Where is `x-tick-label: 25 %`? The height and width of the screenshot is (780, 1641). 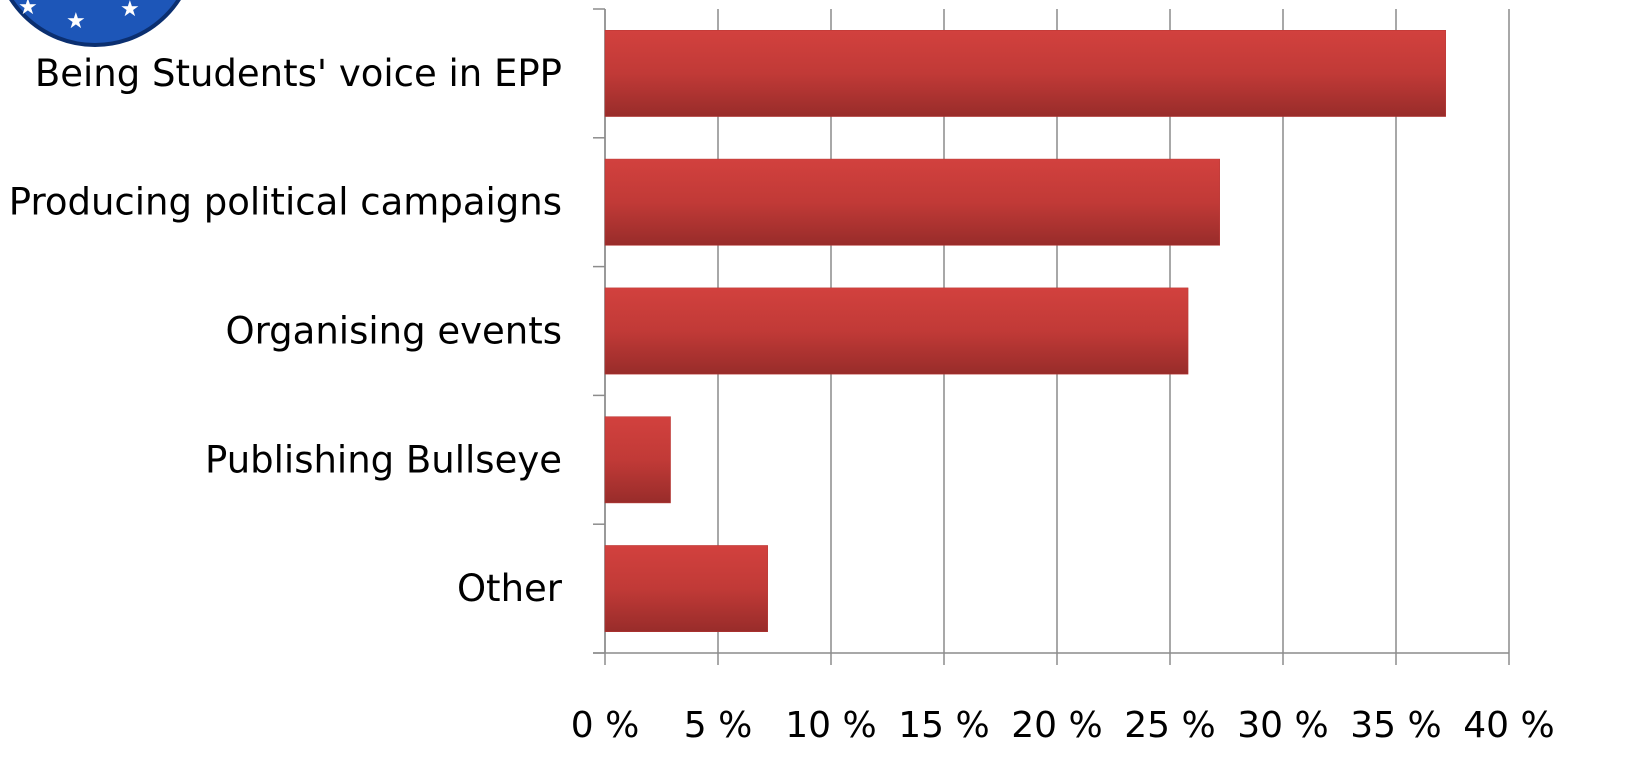
x-tick-label: 25 % is located at coordinates (1169, 725).